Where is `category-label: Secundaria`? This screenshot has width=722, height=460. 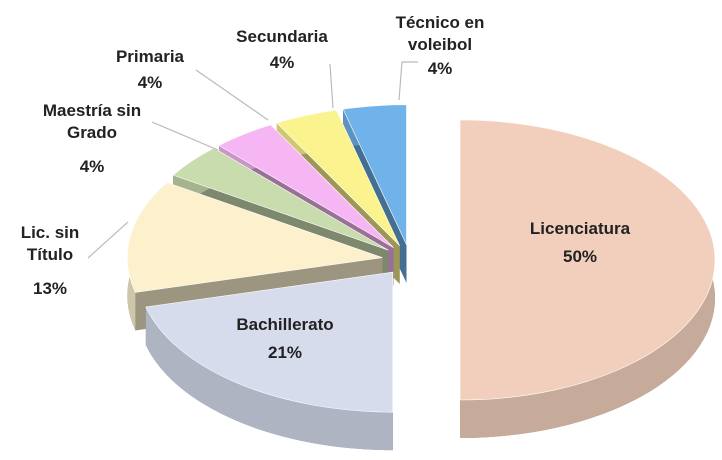
category-label: Secundaria is located at coordinates (282, 36).